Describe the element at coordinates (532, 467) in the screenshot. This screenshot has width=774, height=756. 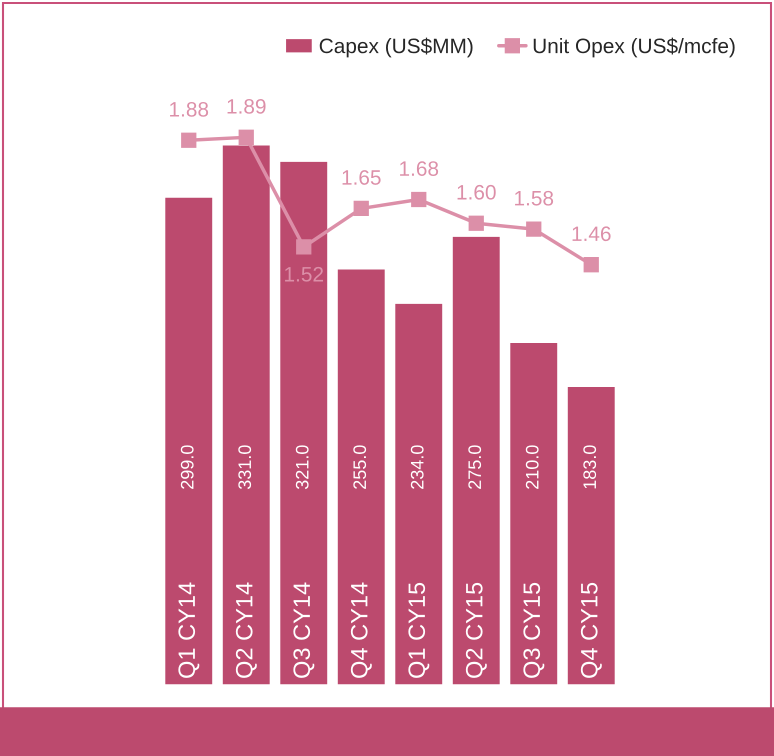
I see `data-label: 210.0` at that location.